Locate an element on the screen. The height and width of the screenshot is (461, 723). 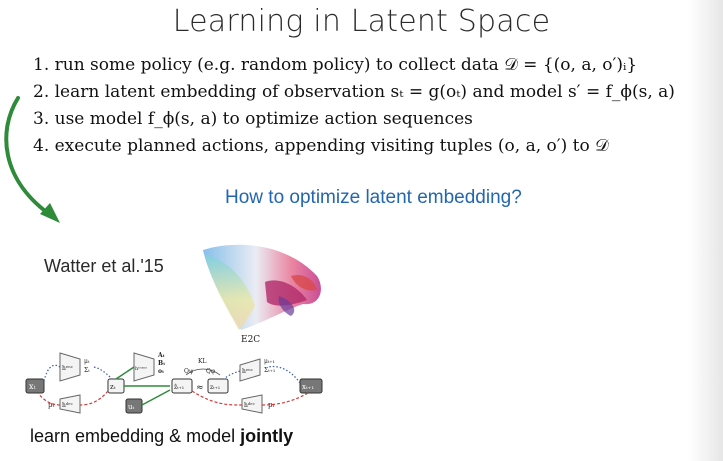
decoder-label-left: hᵈᵉᶜ is located at coordinates (67, 405).